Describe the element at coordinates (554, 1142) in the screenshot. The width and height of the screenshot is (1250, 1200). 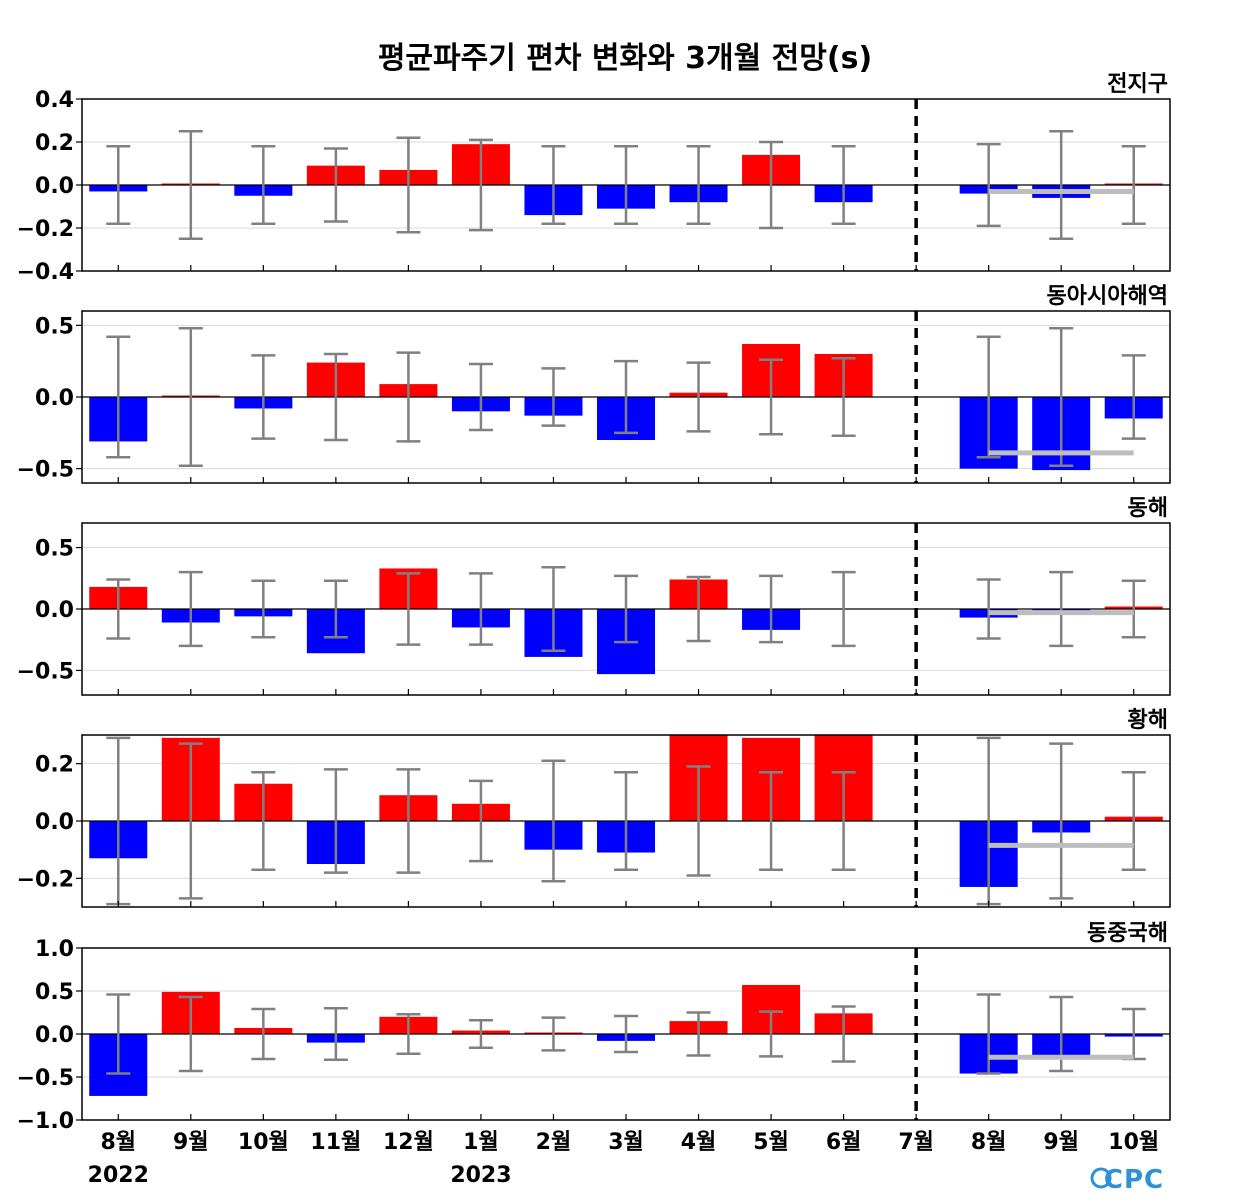
I see `x-tick-label: 2월` at that location.